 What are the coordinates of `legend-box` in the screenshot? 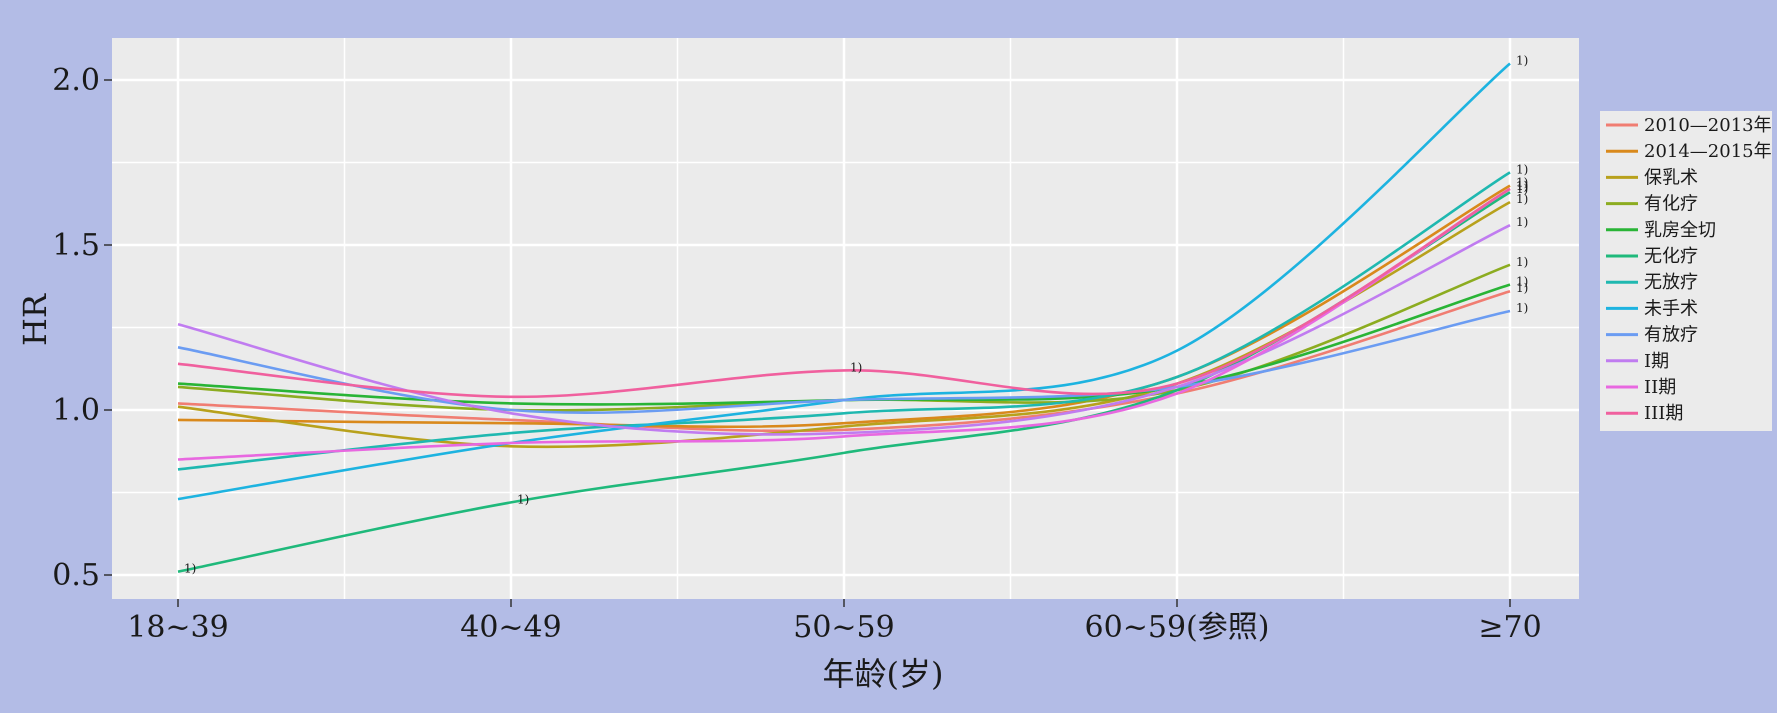 It's located at (1686, 271).